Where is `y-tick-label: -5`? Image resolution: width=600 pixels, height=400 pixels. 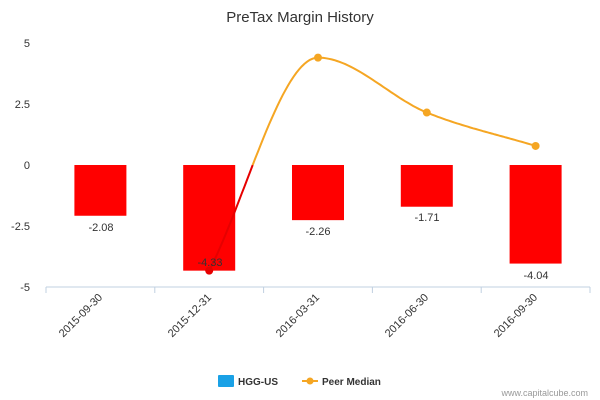 y-tick-label: -5 is located at coordinates (25, 288).